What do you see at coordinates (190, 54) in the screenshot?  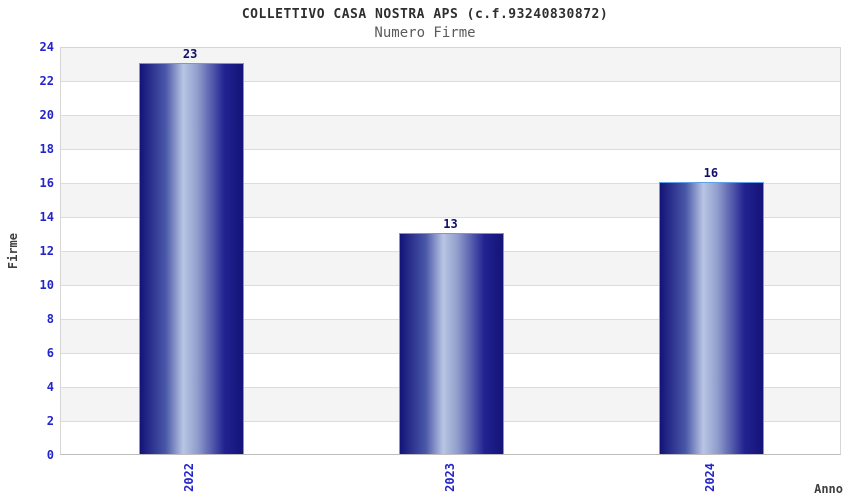 I see `bar-value-label: 23` at bounding box center [190, 54].